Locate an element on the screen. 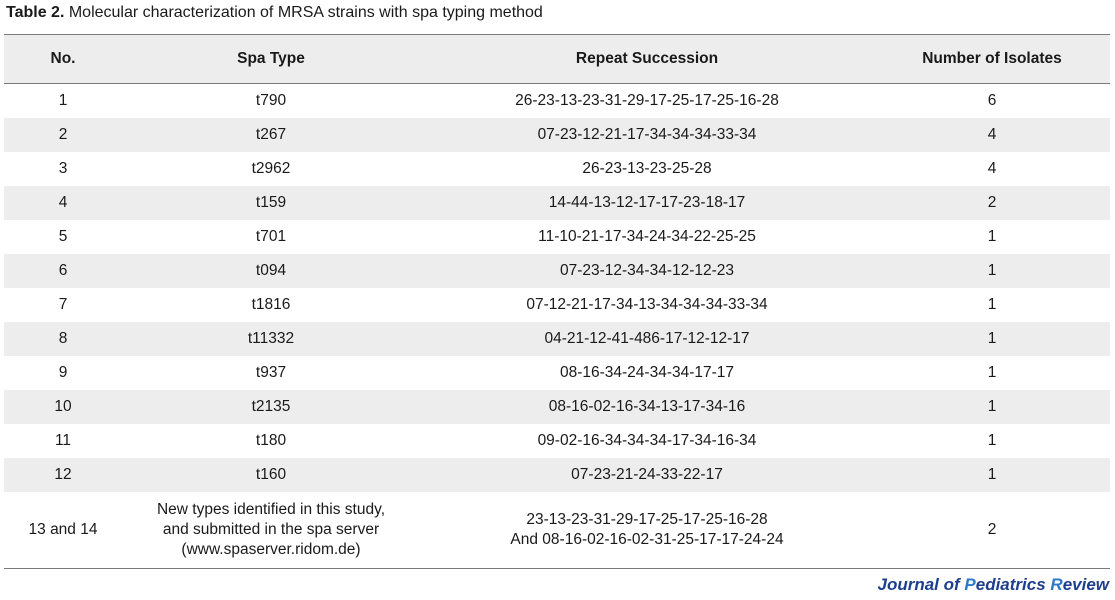 The width and height of the screenshot is (1115, 600). cell-no: 5 is located at coordinates (63, 236).